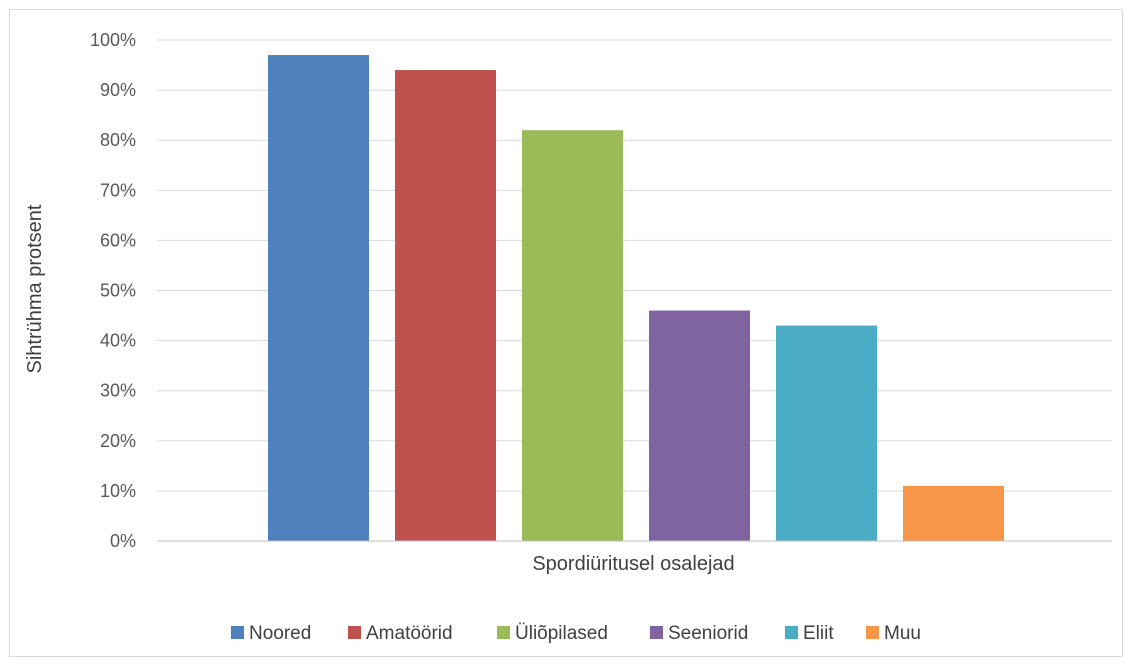 The width and height of the screenshot is (1132, 666). What do you see at coordinates (280, 633) in the screenshot?
I see `legend-label: Noored` at bounding box center [280, 633].